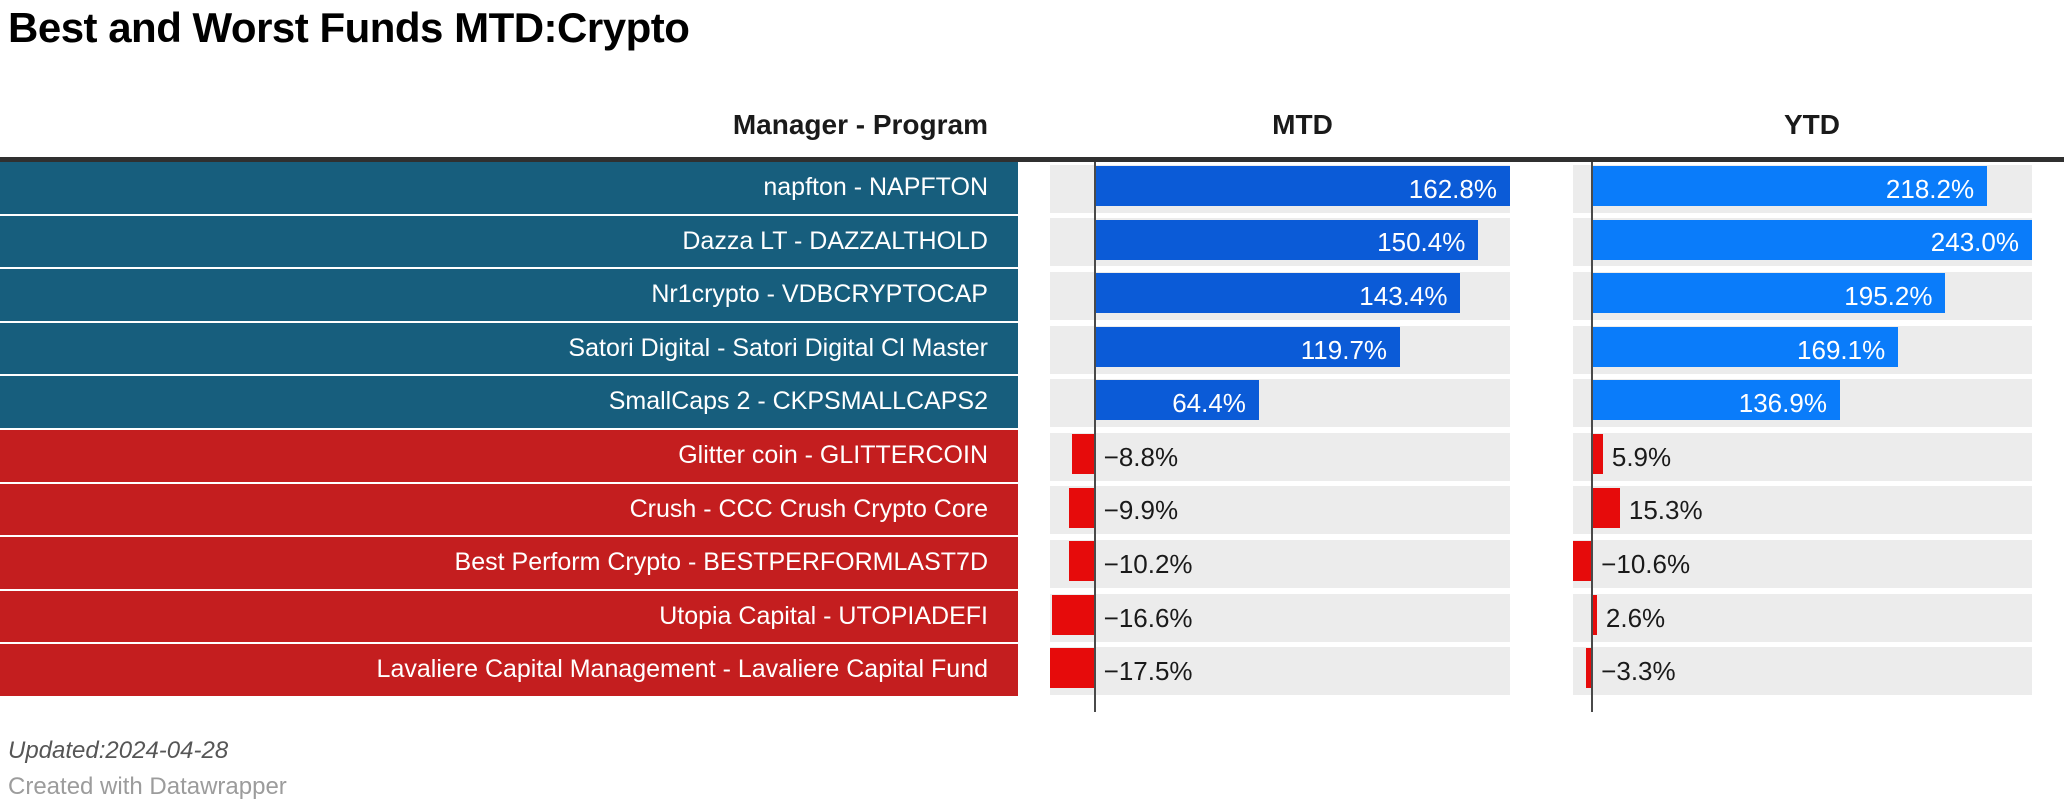 The height and width of the screenshot is (804, 2064). Describe the element at coordinates (1646, 563) in the screenshot. I see `ytd-value-label: −10.6%` at that location.